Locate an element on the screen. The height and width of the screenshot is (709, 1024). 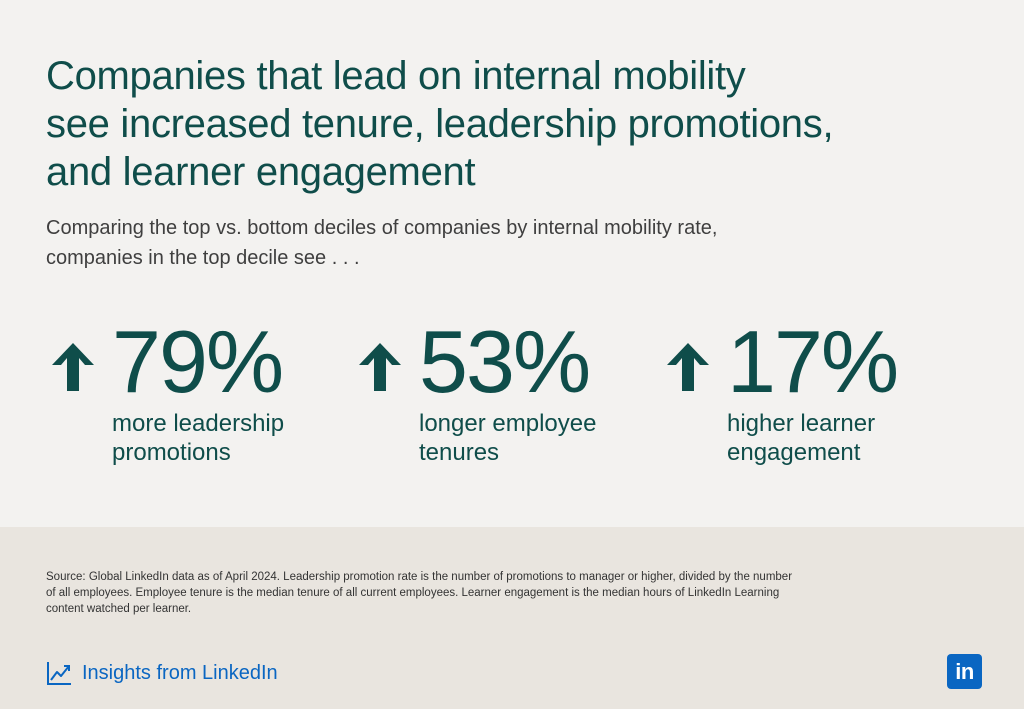
line-chart-icon is located at coordinates (59, 673).